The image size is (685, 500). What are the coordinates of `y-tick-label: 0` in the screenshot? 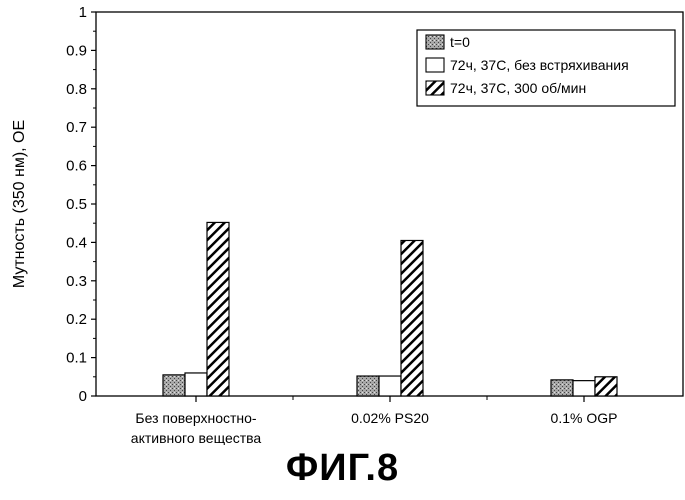 It's located at (83, 396).